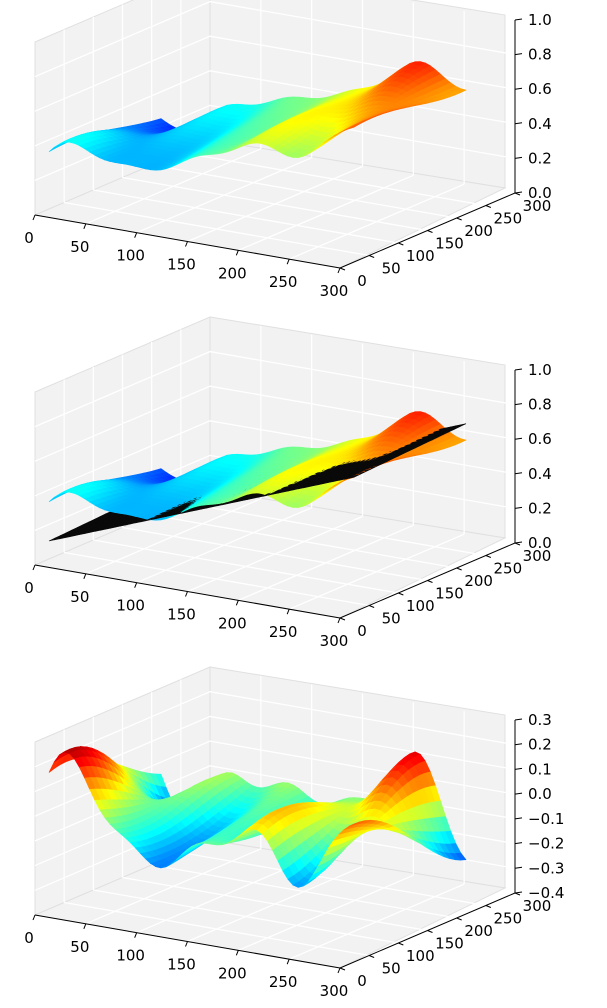 The image size is (607, 1008). Describe the element at coordinates (540, 89) in the screenshot. I see `z-tick-label: 0.6` at that location.